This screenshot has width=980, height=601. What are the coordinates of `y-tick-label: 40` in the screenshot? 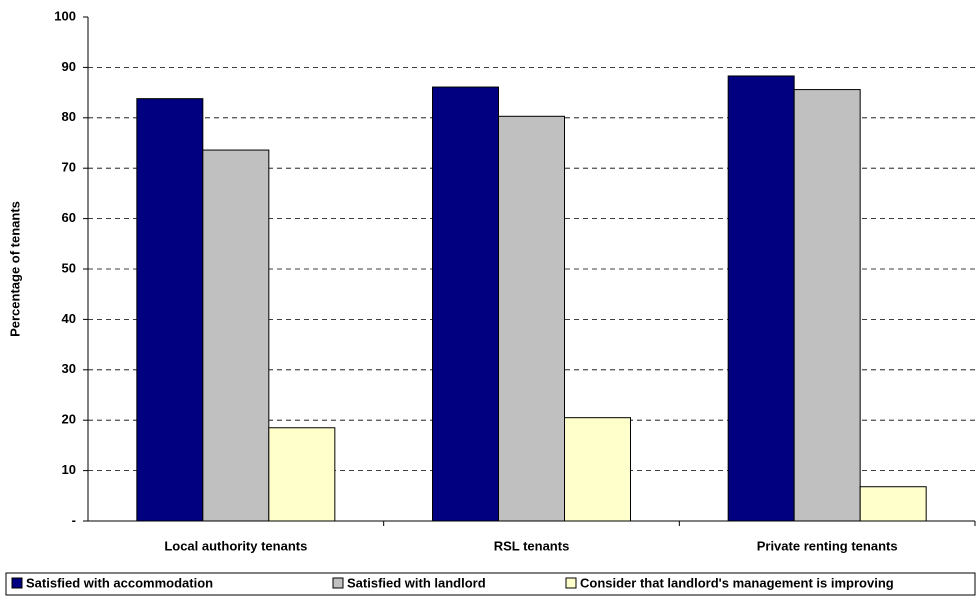 It's located at (69, 318).